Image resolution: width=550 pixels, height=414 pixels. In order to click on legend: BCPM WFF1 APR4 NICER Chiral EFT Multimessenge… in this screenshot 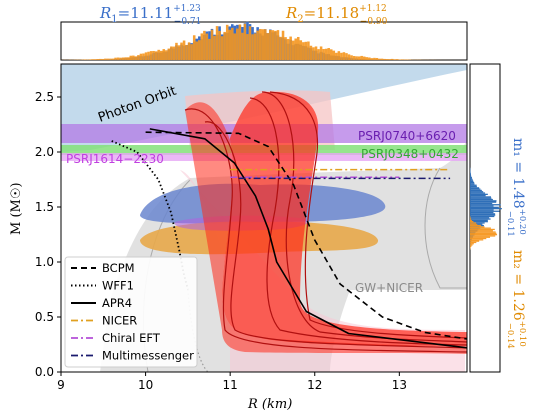, I will do `click(131, 312)`.